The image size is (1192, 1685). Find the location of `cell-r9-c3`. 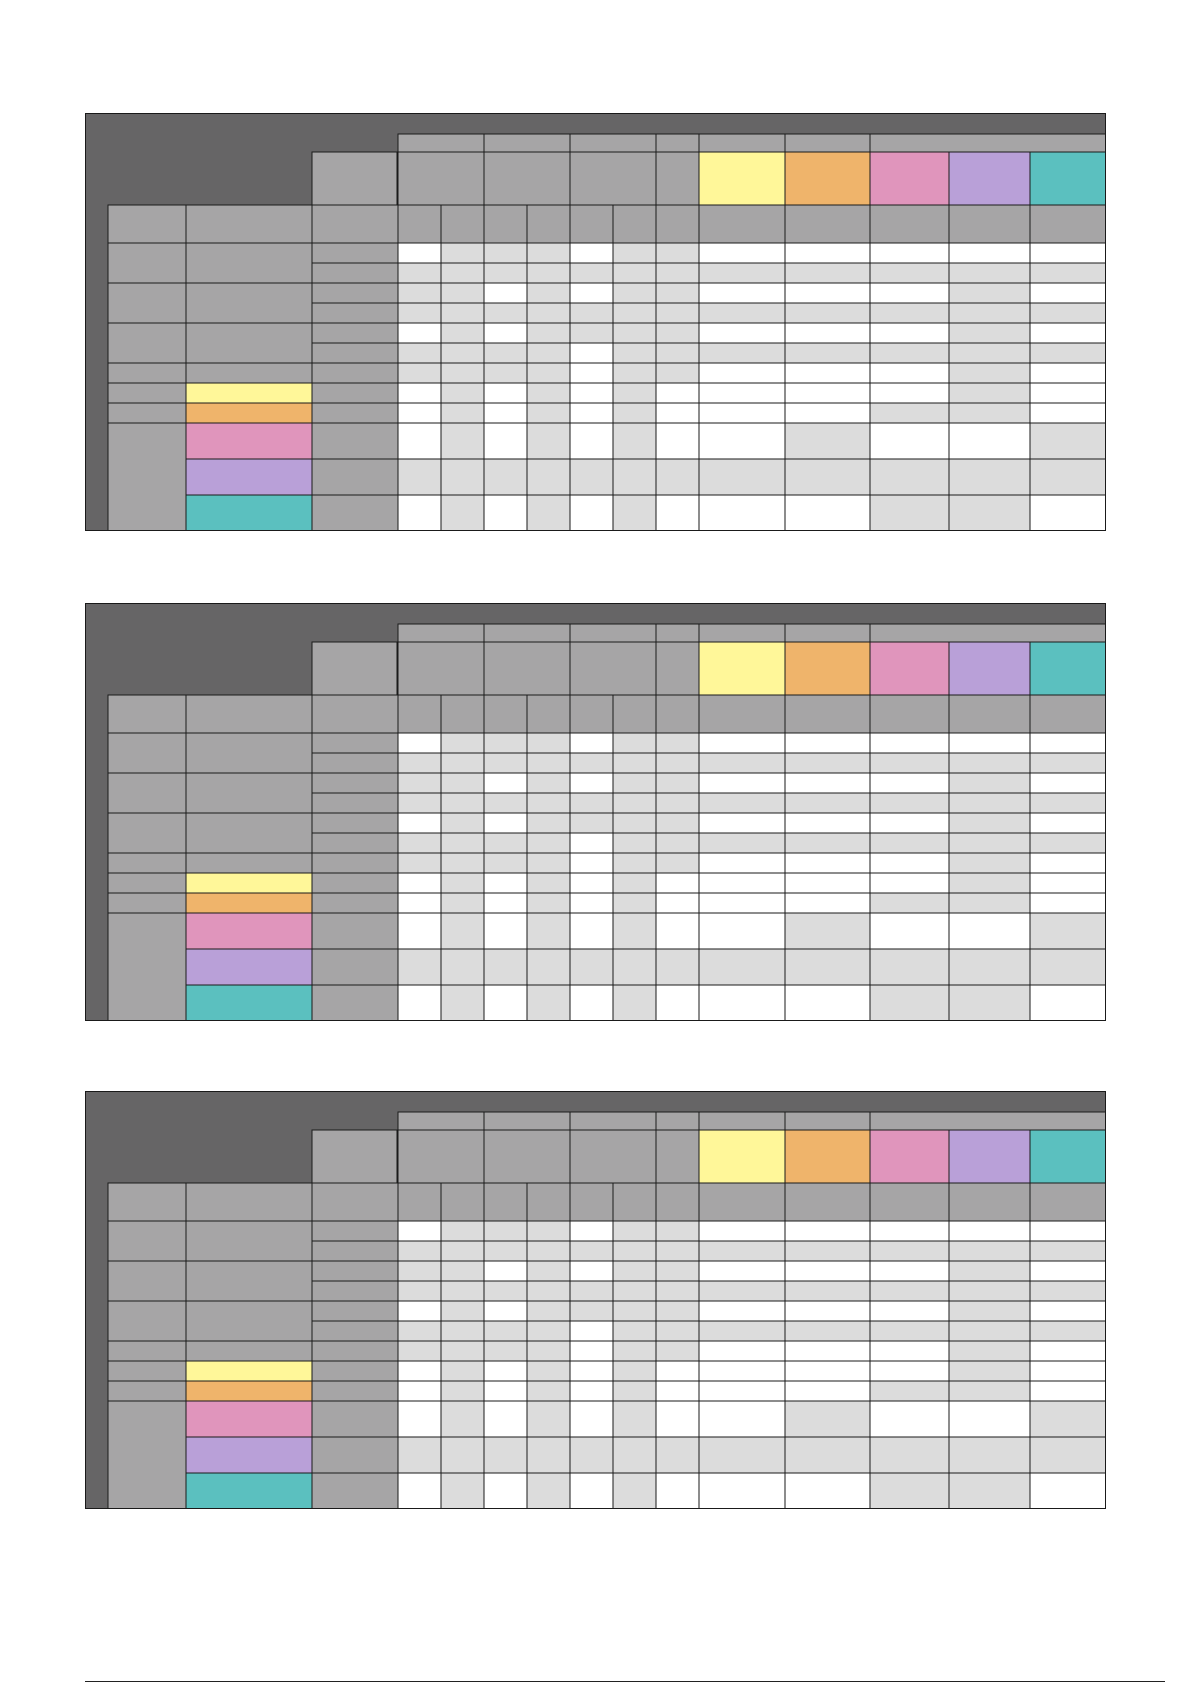

cell-r9-c3 is located at coordinates (505, 903).